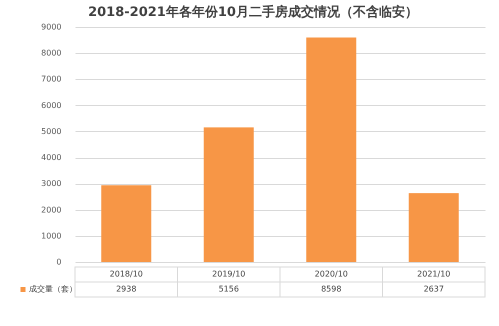 The width and height of the screenshot is (499, 326). Describe the element at coordinates (126, 289) in the screenshot. I see `data-label: 2938` at that location.